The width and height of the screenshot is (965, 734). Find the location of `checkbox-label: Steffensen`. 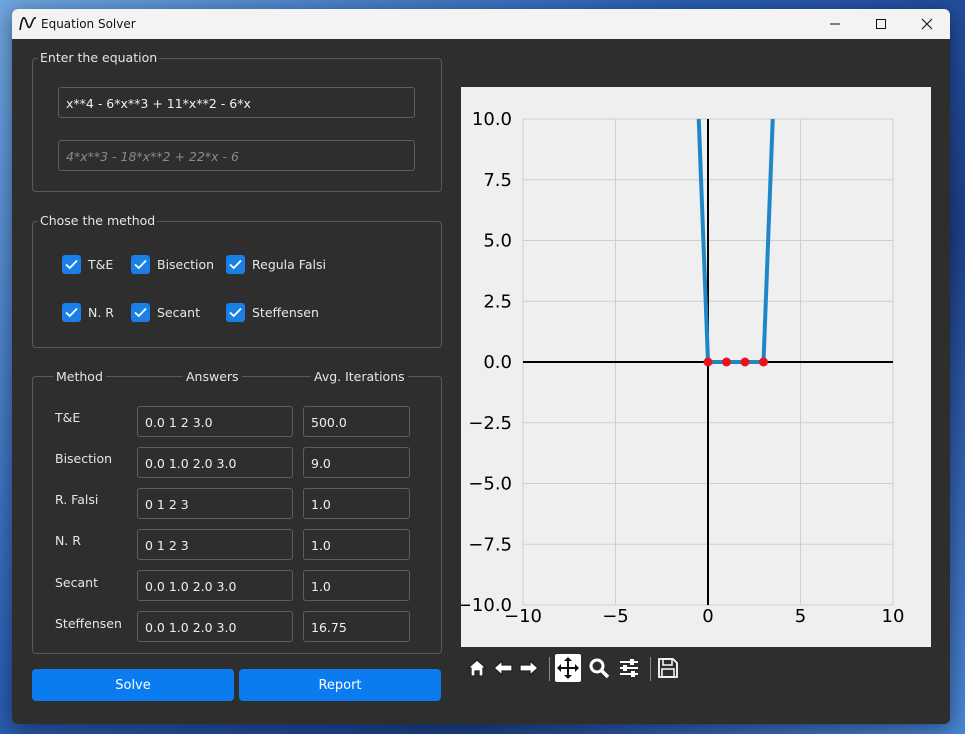

checkbox-label: Steffensen is located at coordinates (285, 312).